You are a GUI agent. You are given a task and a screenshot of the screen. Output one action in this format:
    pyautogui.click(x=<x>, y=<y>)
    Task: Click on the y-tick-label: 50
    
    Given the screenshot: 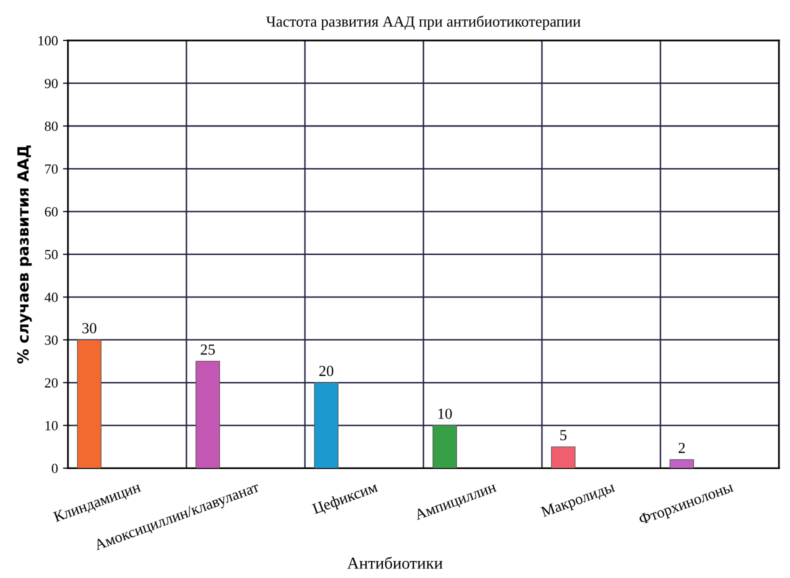 What is the action you would take?
    pyautogui.click(x=51, y=255)
    